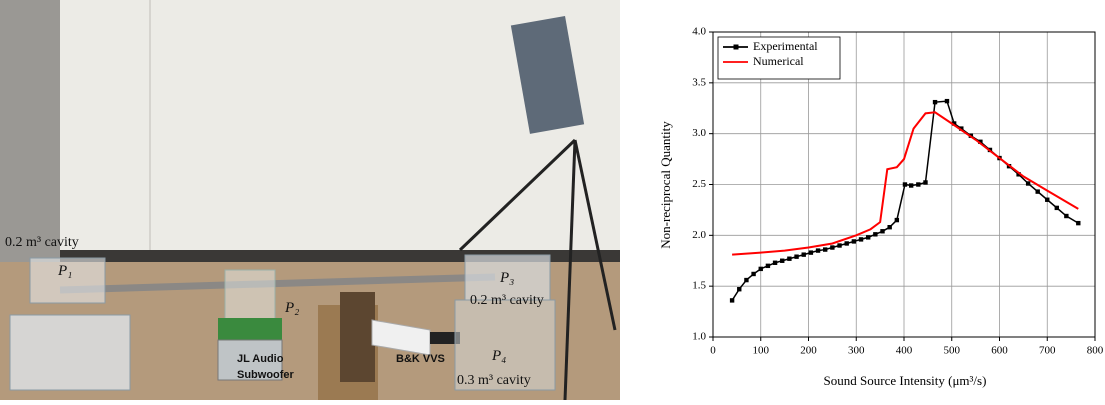 This screenshot has width=1105, height=405. I want to click on cavity-box-right, so click(507, 277).